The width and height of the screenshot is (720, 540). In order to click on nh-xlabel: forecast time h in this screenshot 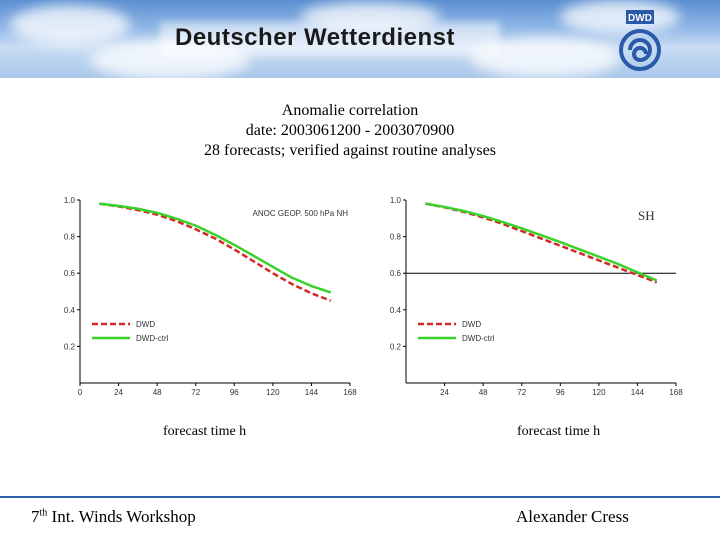, I will do `click(205, 431)`.